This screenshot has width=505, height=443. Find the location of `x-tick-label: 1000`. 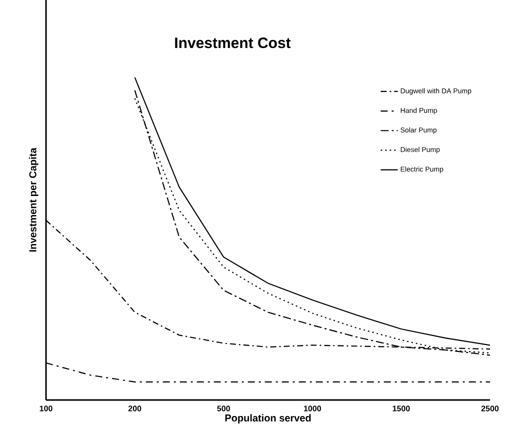

x-tick-label: 1000 is located at coordinates (312, 409).